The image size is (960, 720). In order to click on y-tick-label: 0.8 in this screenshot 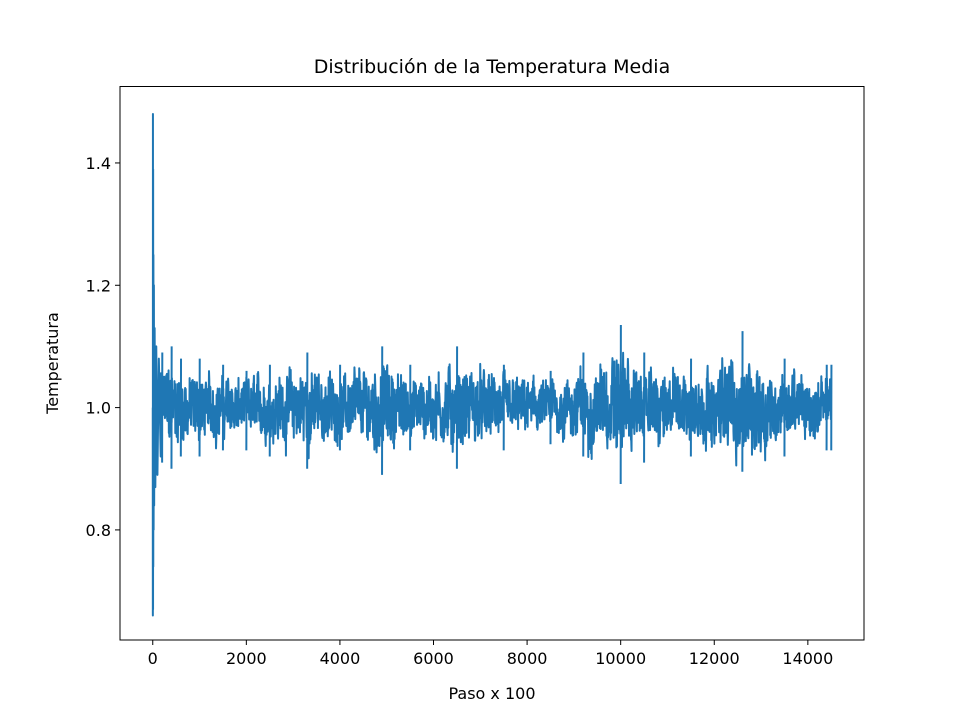, I will do `click(98, 530)`.